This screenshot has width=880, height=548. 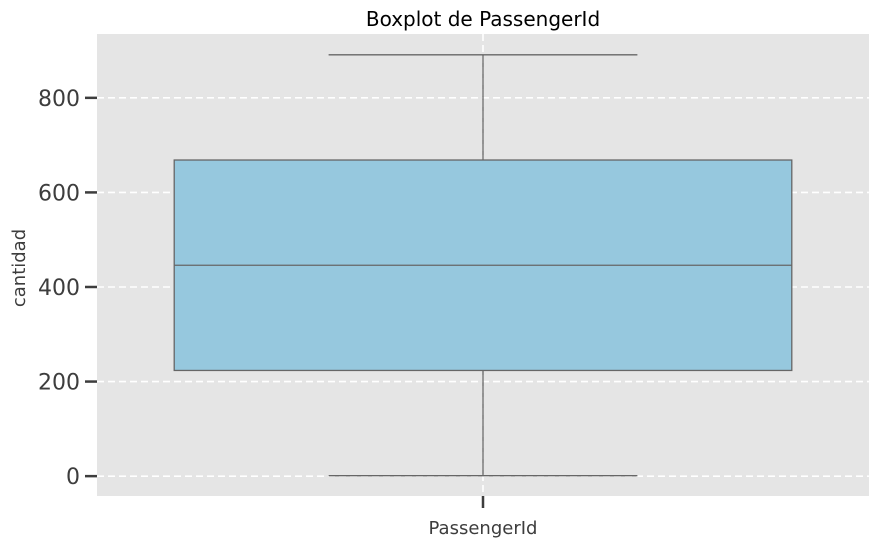 I want to click on y-tick-label: 0, so click(x=73, y=477).